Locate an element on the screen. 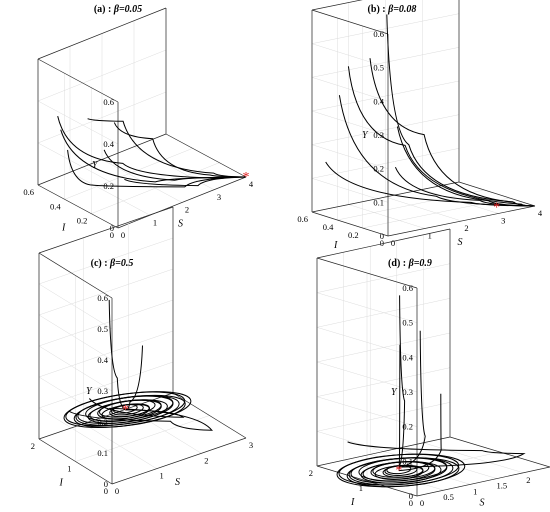 This screenshot has width=550, height=512. x-tick-label: 1.5 is located at coordinates (501, 486).